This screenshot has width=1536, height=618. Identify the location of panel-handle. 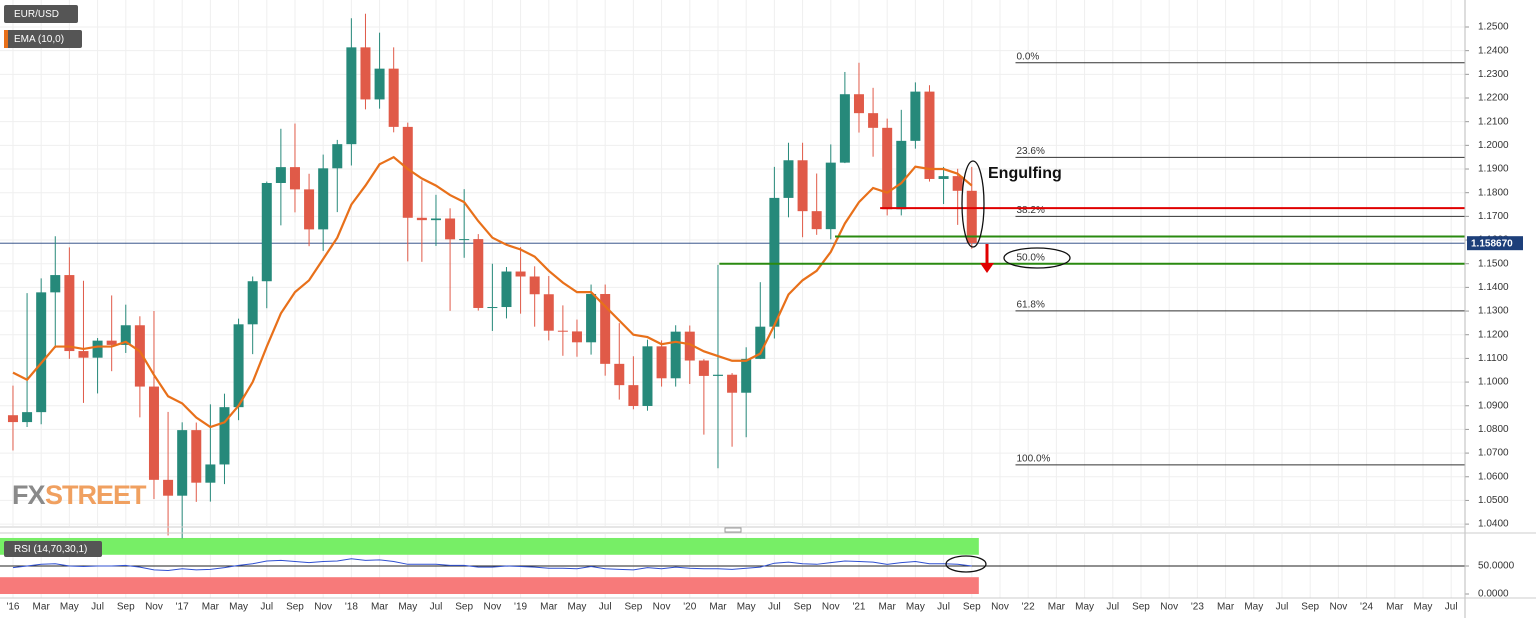
(733, 530).